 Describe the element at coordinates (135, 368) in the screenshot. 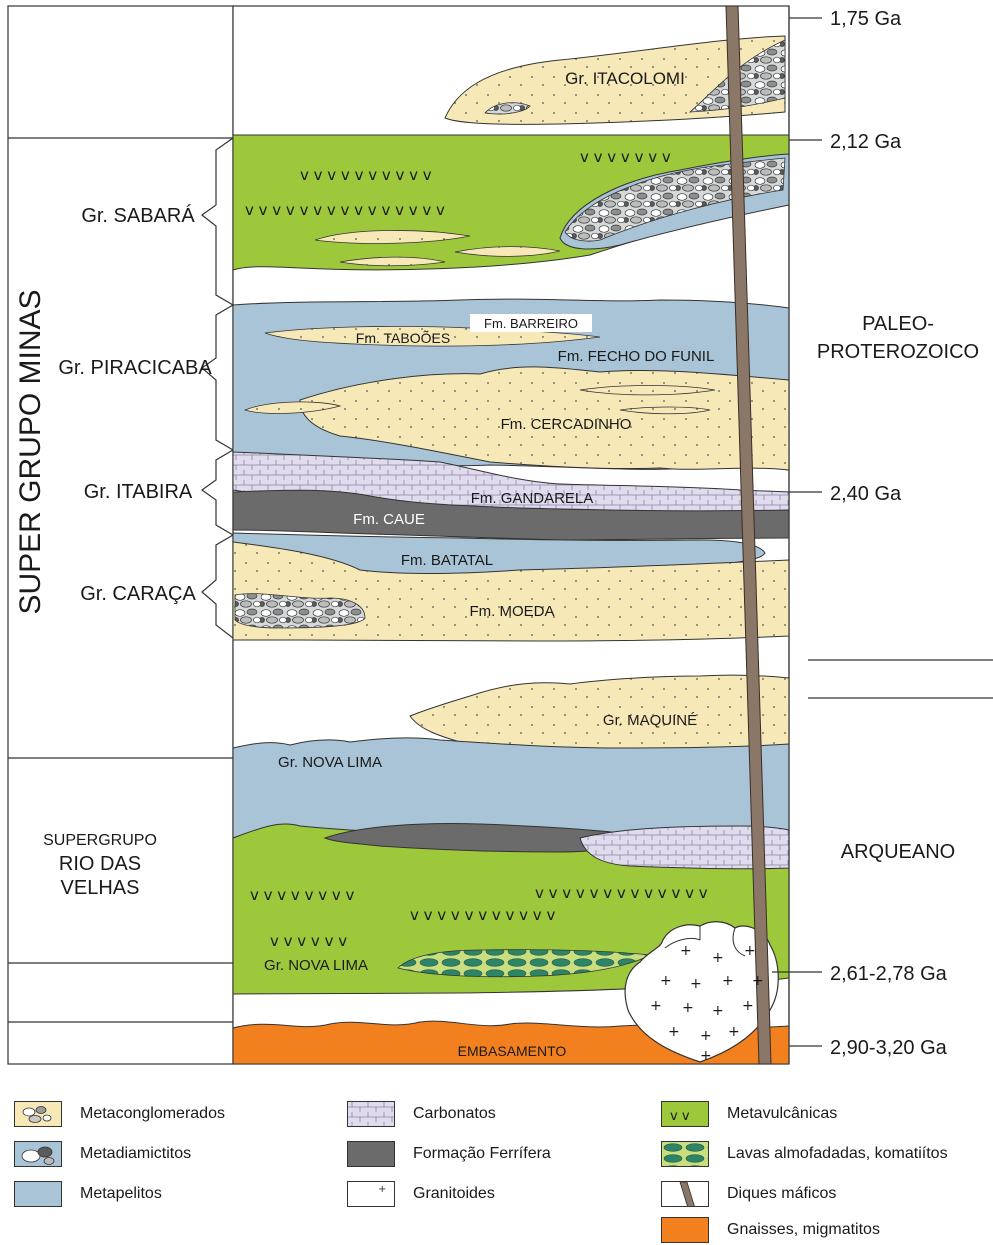

I see `group-piracicaba-label: Gr. PIRACICABA` at that location.